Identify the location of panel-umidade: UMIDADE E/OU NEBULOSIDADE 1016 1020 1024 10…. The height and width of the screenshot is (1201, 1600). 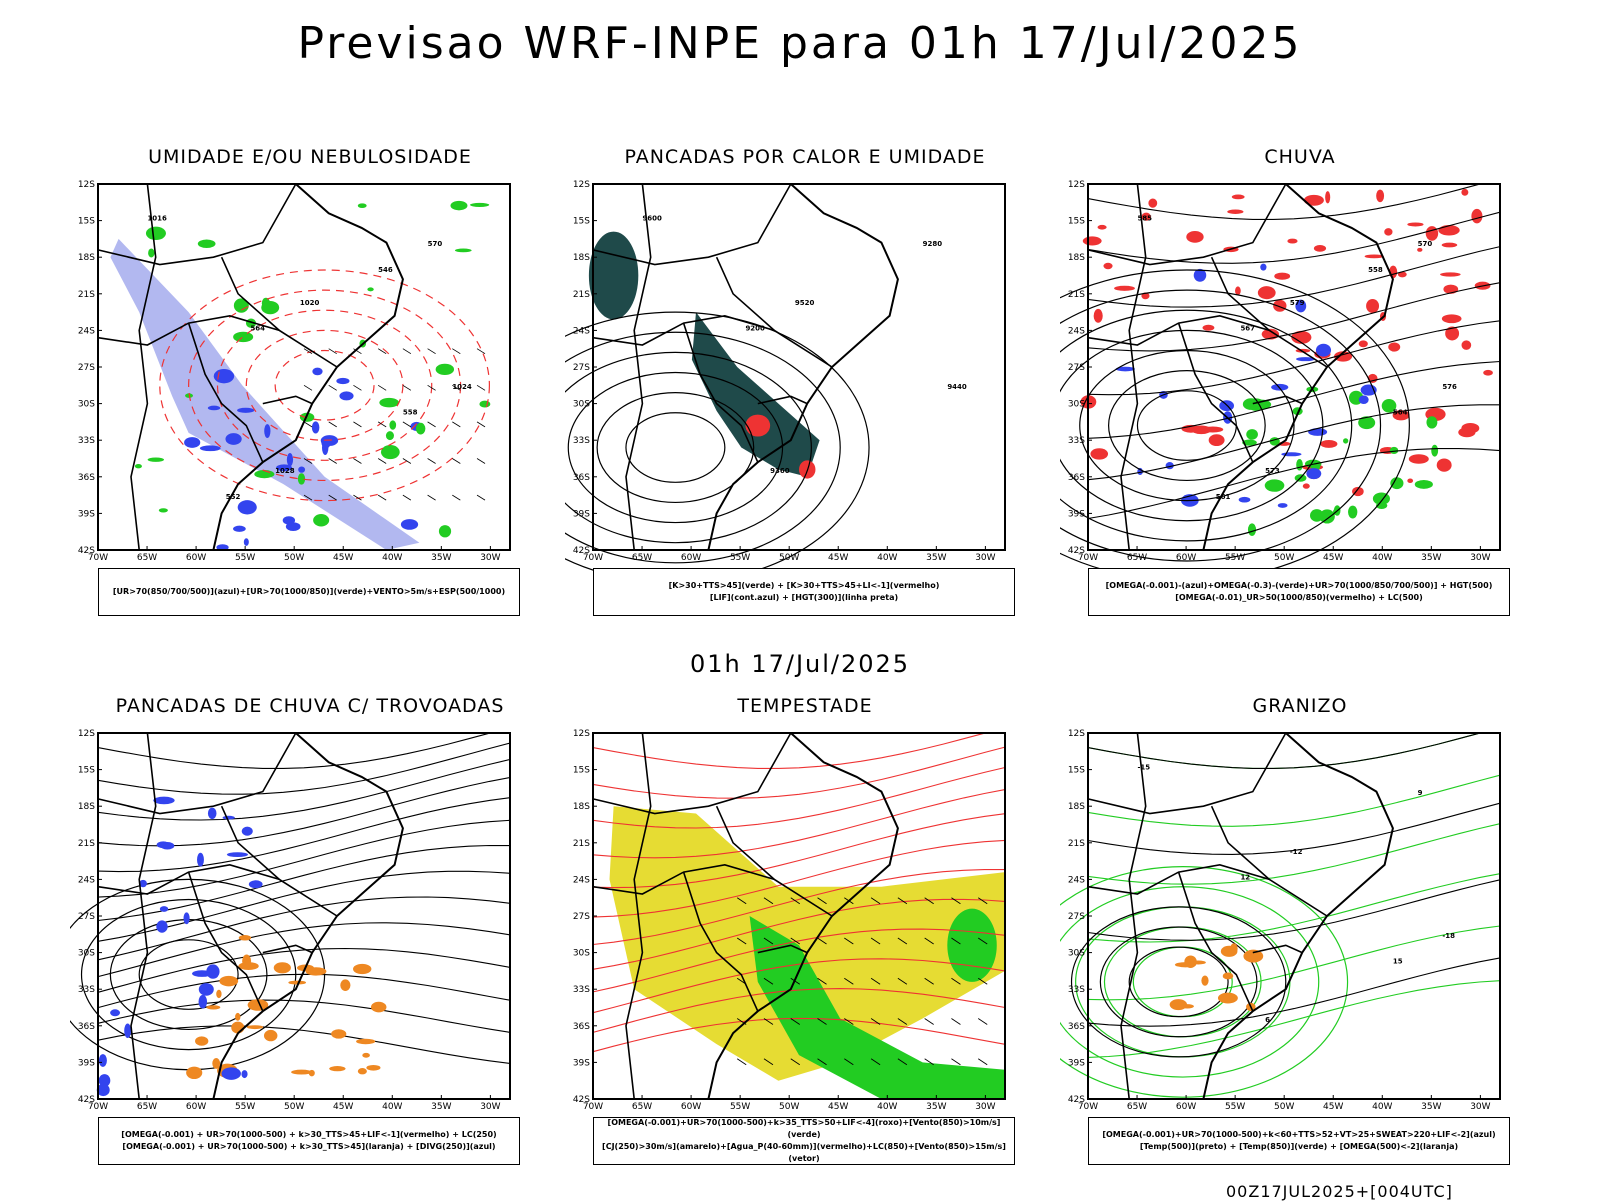
(310, 381).